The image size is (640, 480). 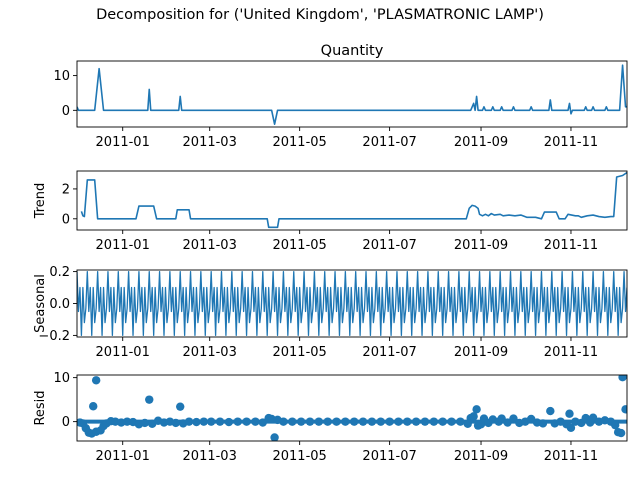 What do you see at coordinates (571, 245) in the screenshot?
I see `x-tick-label-trend: 2011-11` at bounding box center [571, 245].